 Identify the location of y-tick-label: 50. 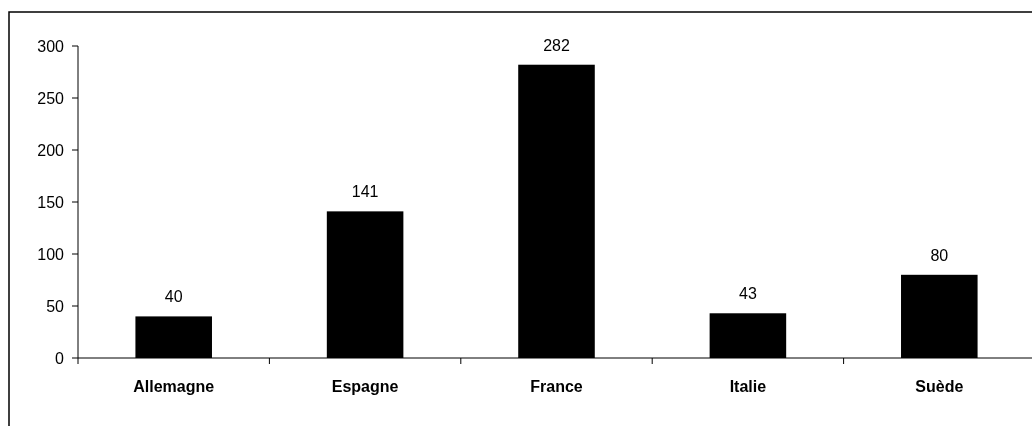
(55, 306).